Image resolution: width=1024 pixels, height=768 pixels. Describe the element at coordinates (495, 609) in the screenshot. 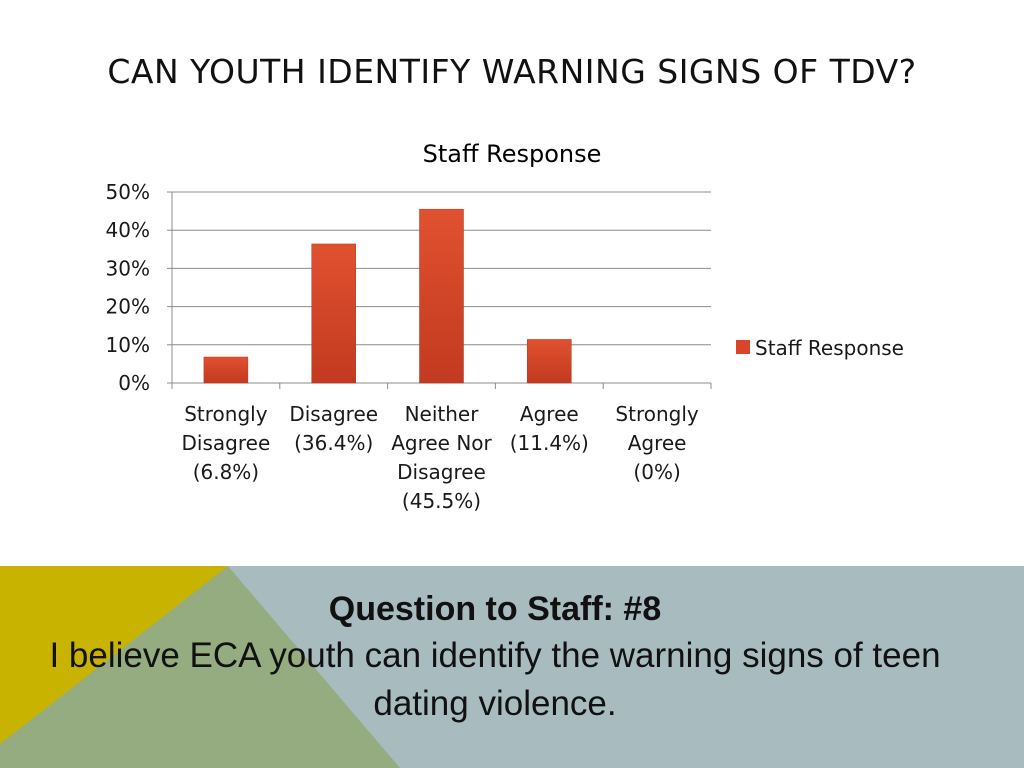

I see `question-heading: Question to Staff: #8` at that location.